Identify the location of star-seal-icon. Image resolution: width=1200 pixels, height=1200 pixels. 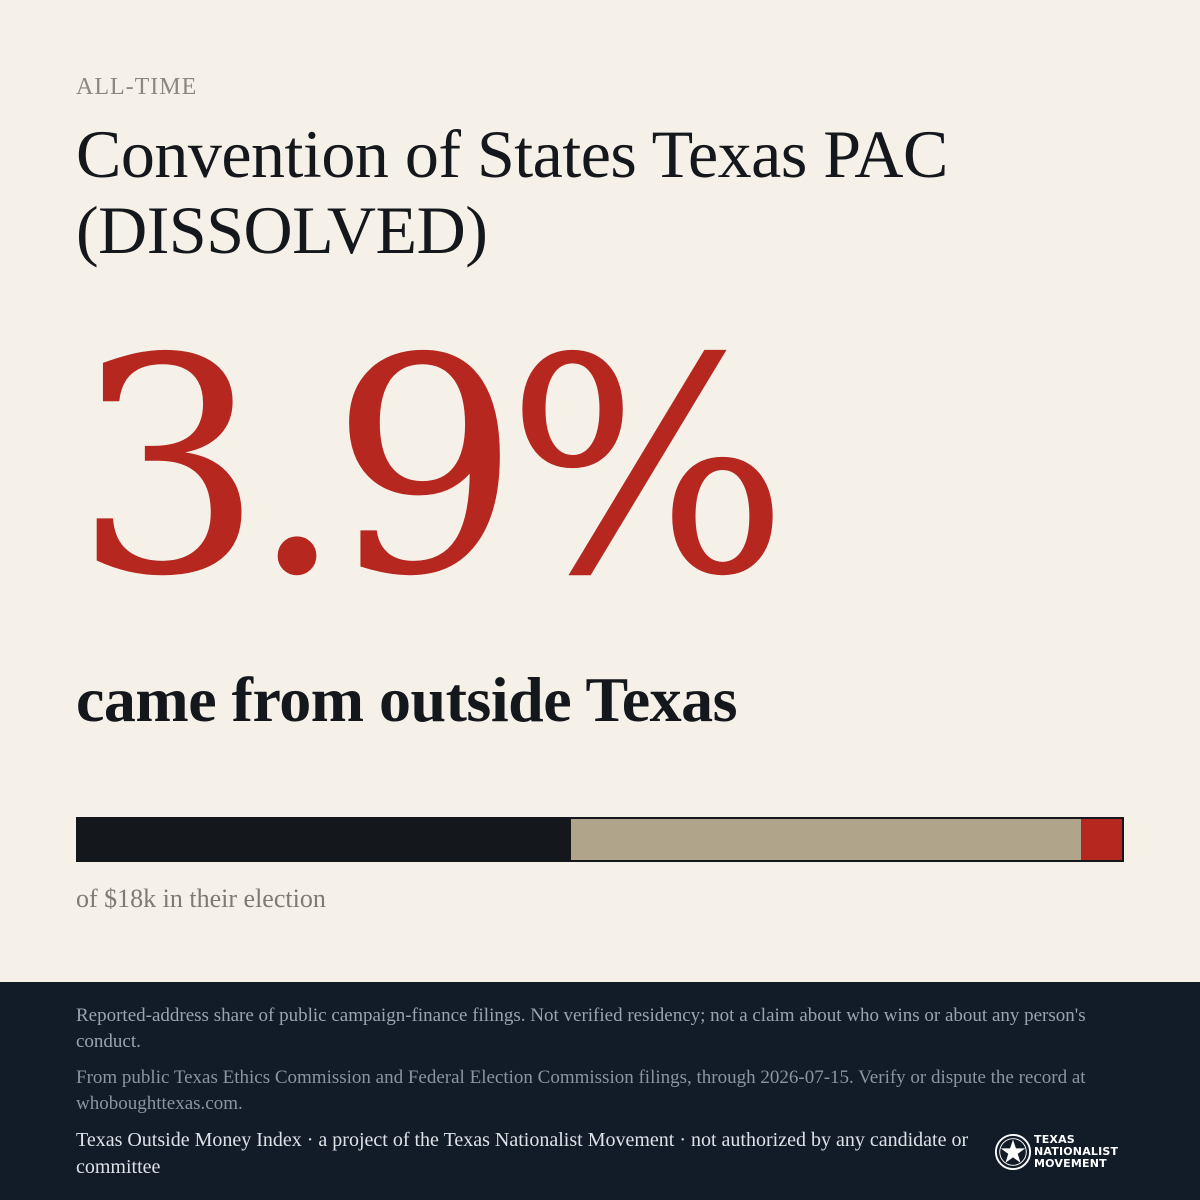
(1013, 1152).